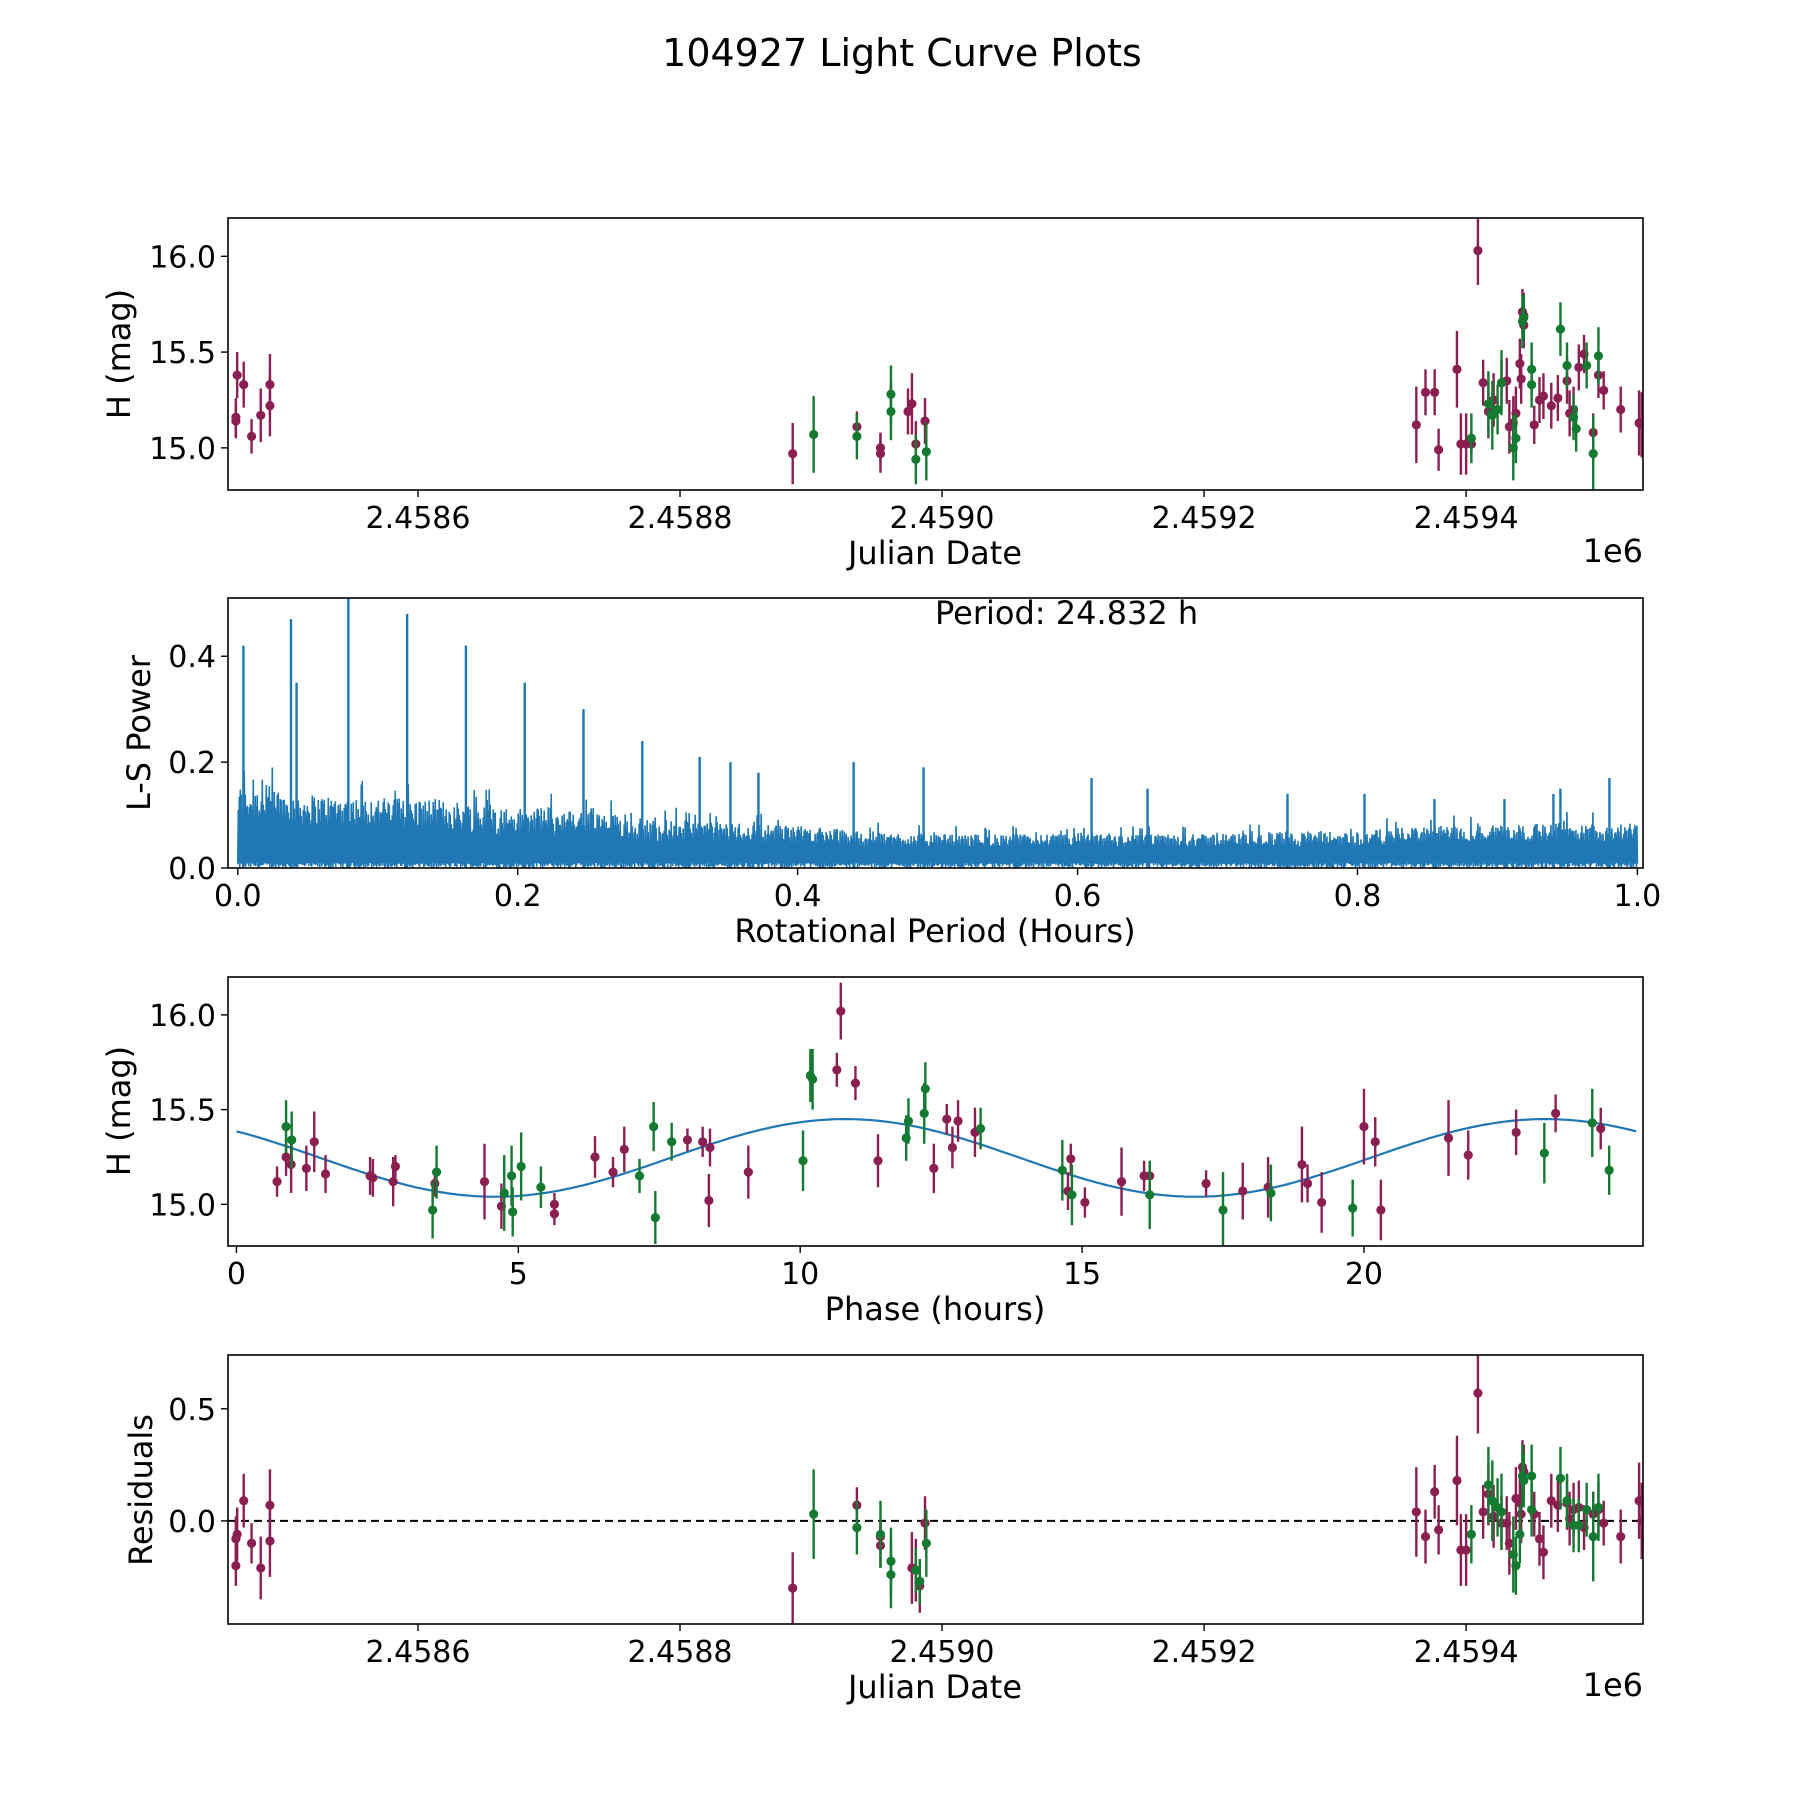 The image size is (1800, 1800). What do you see at coordinates (188, 1111) in the screenshot?
I see `phased-y-ticks: 15.0 15.5 16.0` at bounding box center [188, 1111].